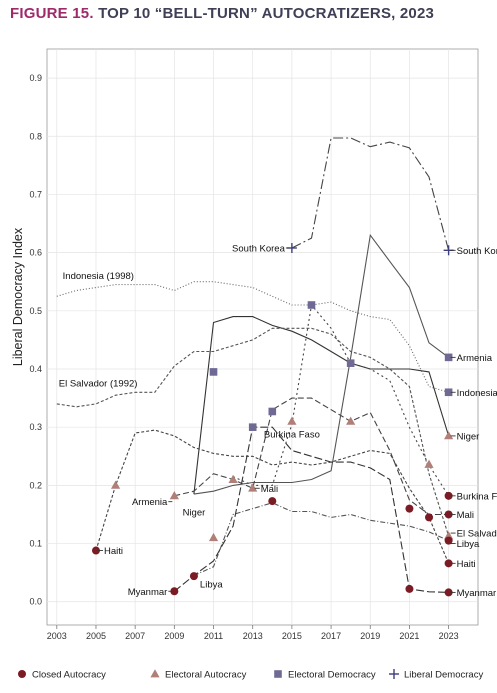 The width and height of the screenshot is (497, 693). I want to click on figure-number: FIGURE 15., so click(52, 13).